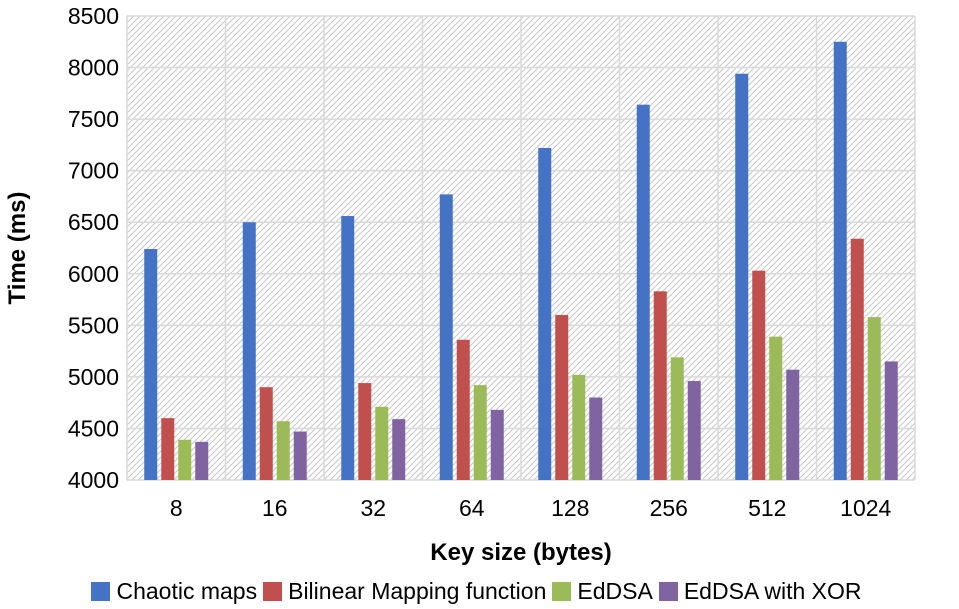  What do you see at coordinates (520, 552) in the screenshot?
I see `x-axis-label: Key size (bytes)` at bounding box center [520, 552].